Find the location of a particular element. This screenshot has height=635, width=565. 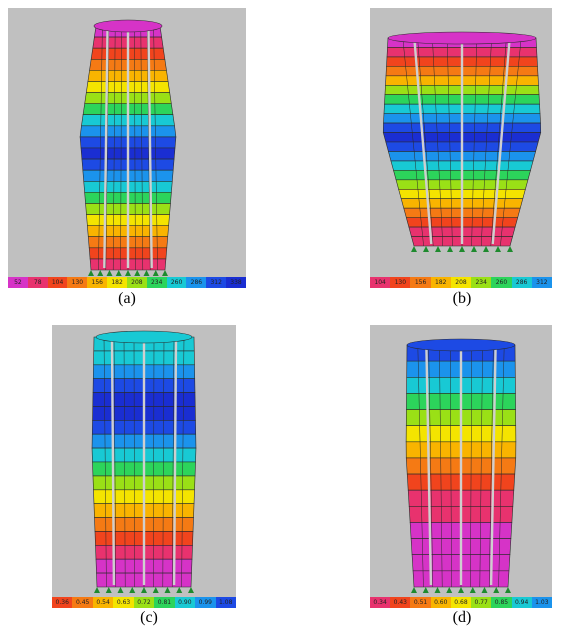

color-legend-d: 0.34 0.43 0.51 0.60 0.68 0.77 0.85 0.94 1.03 is located at coordinates (461, 602).